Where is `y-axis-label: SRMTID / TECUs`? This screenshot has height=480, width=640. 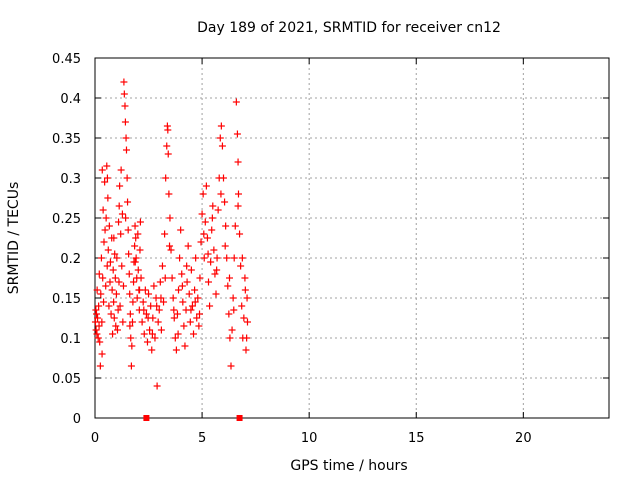
y-axis-label: SRMTID / TECUs is located at coordinates (14, 238).